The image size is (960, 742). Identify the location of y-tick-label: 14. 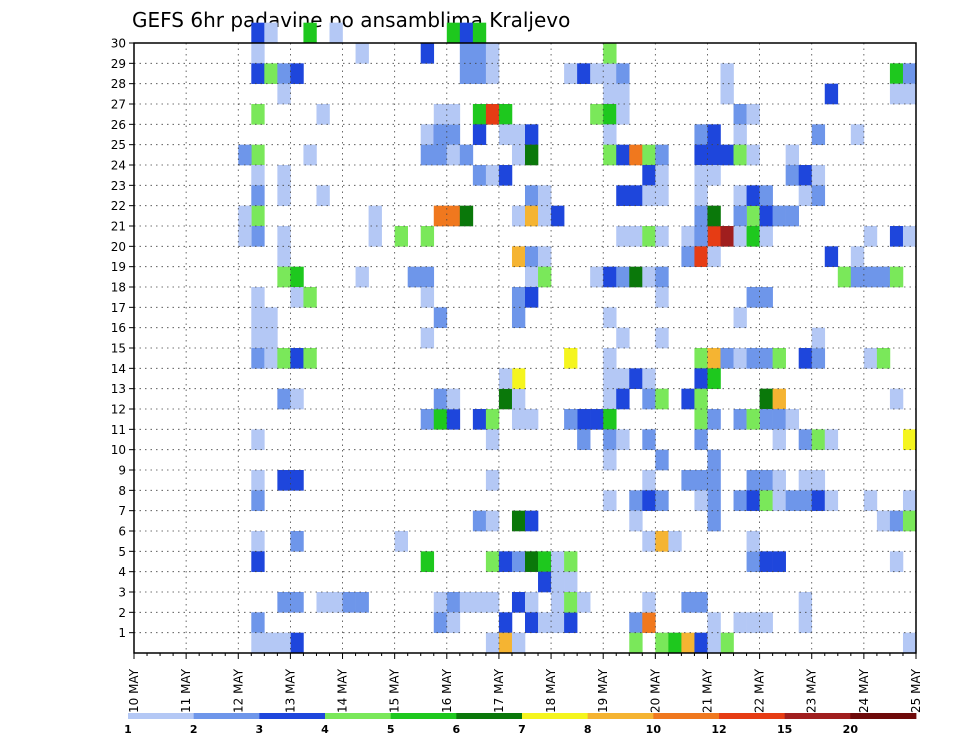
(118, 369).